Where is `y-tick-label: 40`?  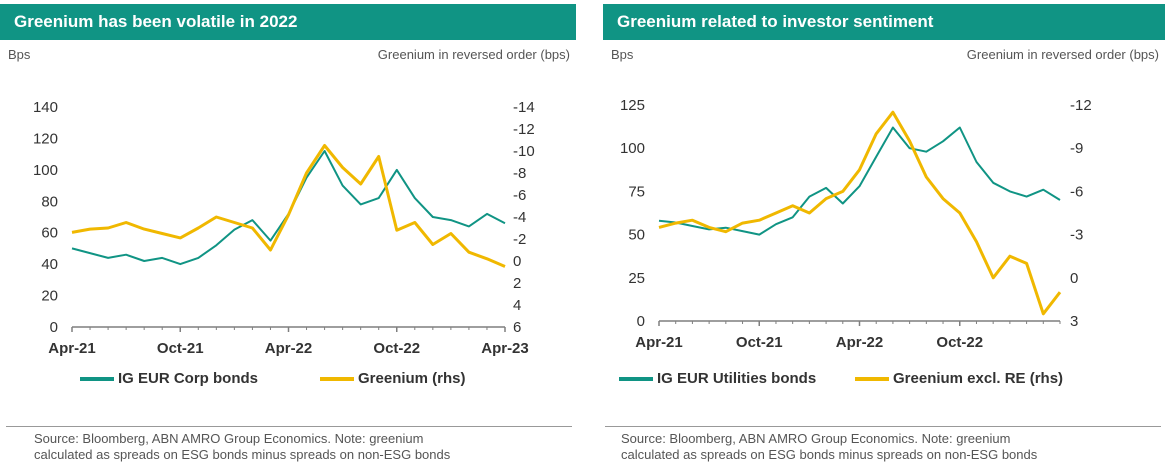 y-tick-label: 40 is located at coordinates (49, 264).